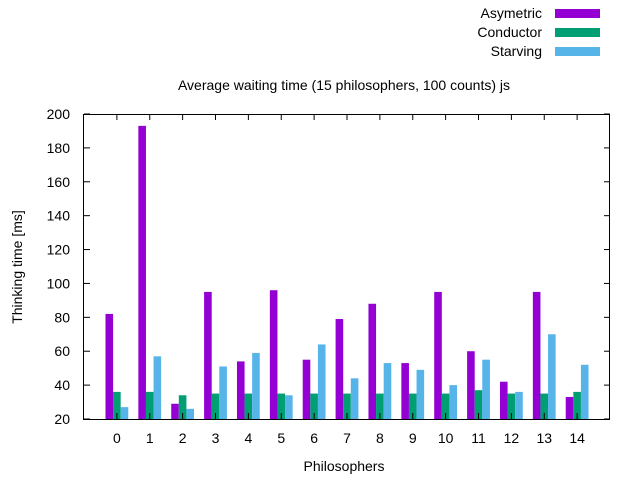  Describe the element at coordinates (413, 438) in the screenshot. I see `x-tick-label: 9` at that location.